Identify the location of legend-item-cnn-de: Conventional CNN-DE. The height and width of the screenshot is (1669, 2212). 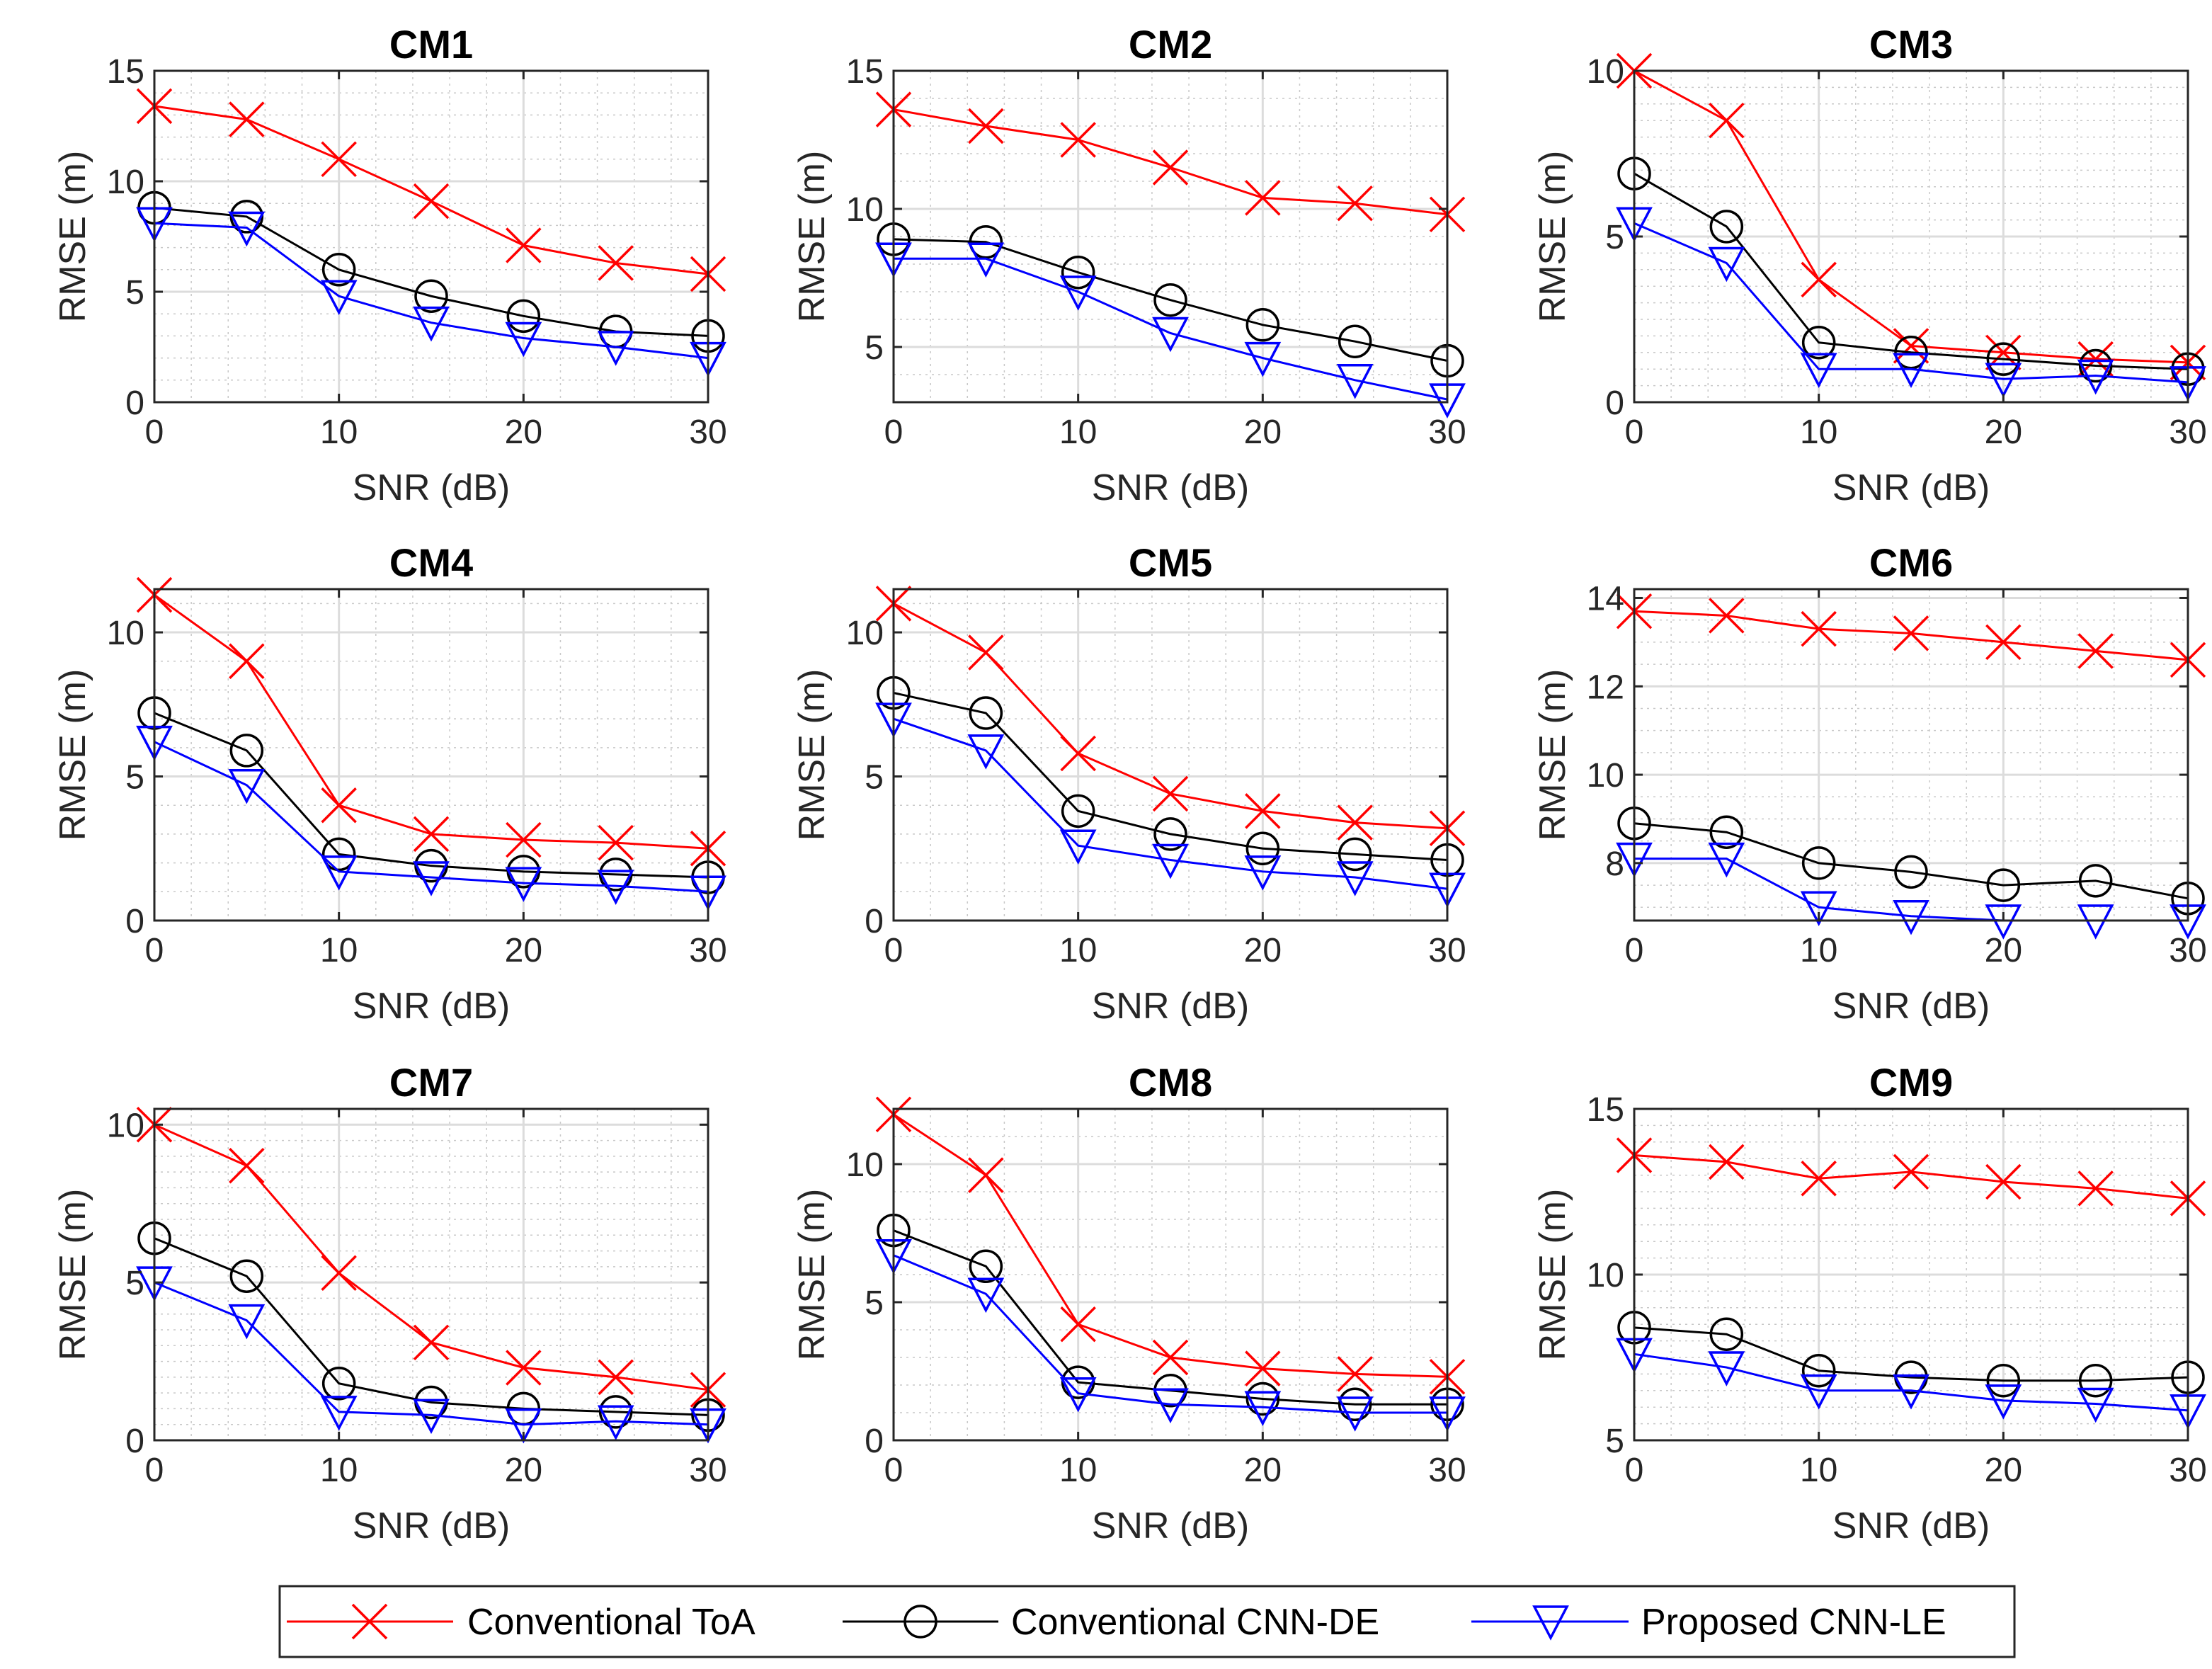
(1111, 1622).